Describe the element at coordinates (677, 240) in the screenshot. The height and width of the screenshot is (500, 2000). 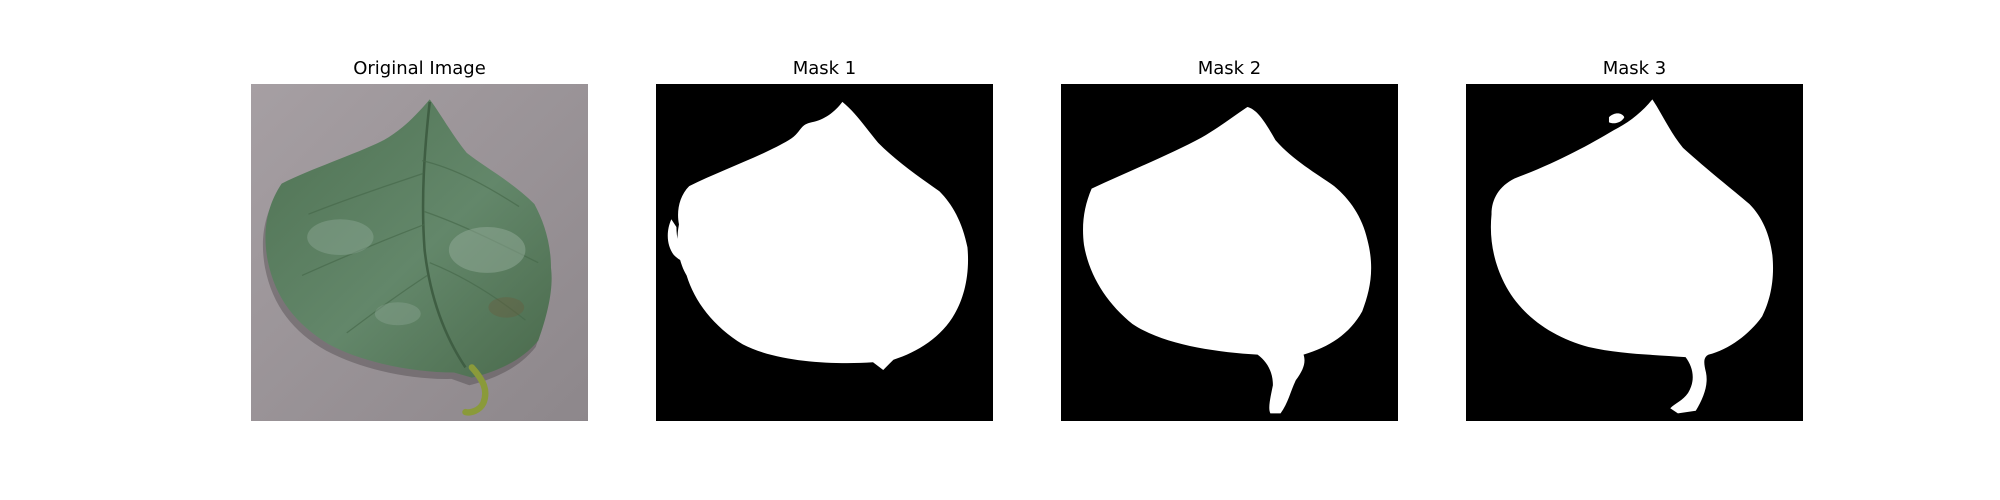
I see `mask-edge-fragment` at that location.